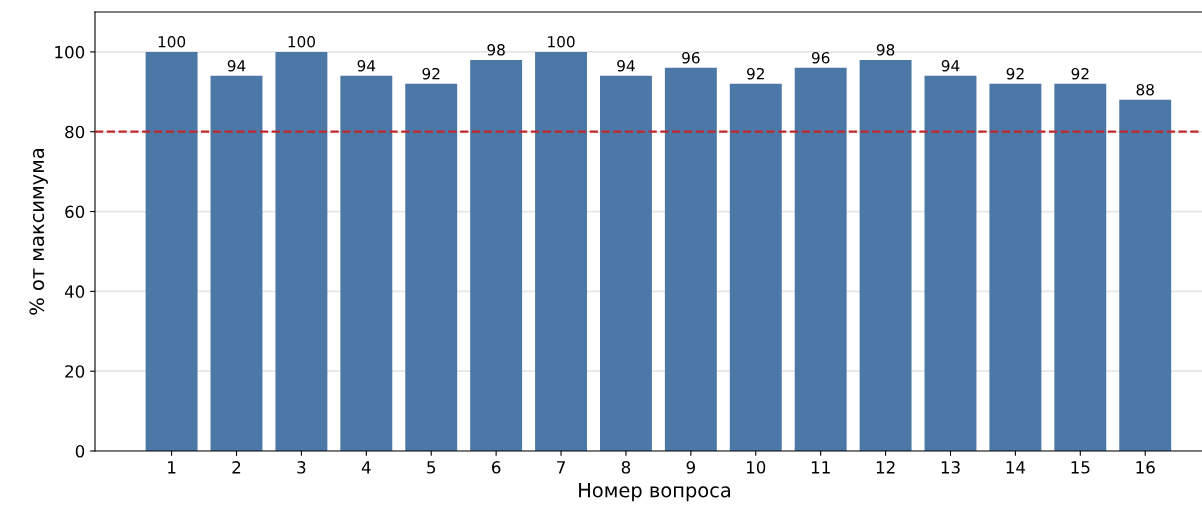 The image size is (1202, 513). I want to click on x-tick-label: 10, so click(756, 467).